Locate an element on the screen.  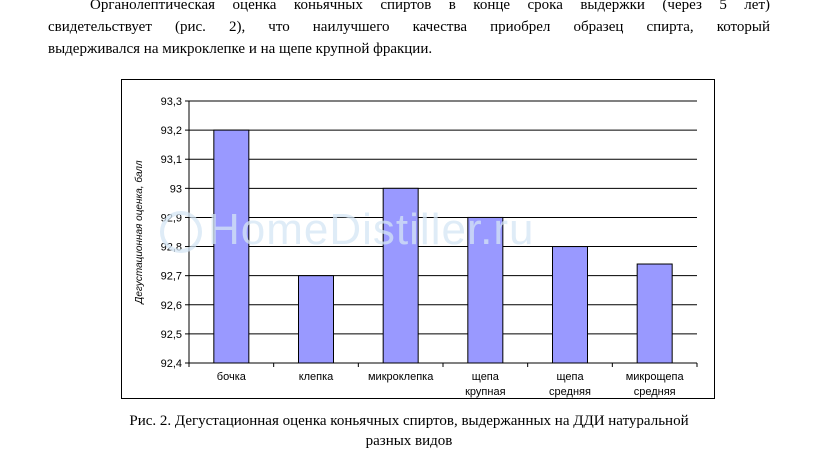
y-tick-label: 92,8 is located at coordinates (171, 248).